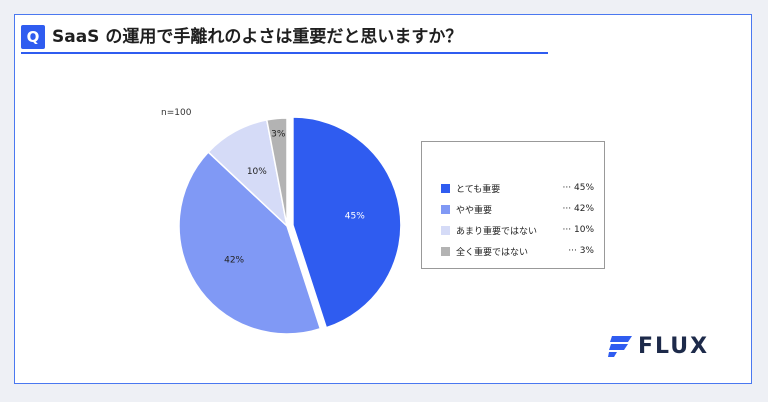  Describe the element at coordinates (497, 231) in the screenshot. I see `legend-label: あまり重要ではない` at that location.